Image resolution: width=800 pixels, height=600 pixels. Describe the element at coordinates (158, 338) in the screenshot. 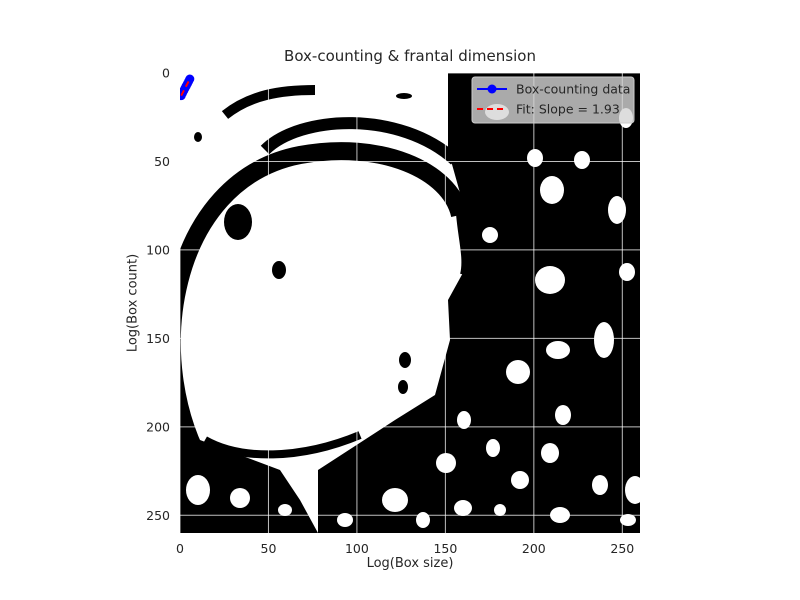

I see `y-tick-label: 150` at that location.